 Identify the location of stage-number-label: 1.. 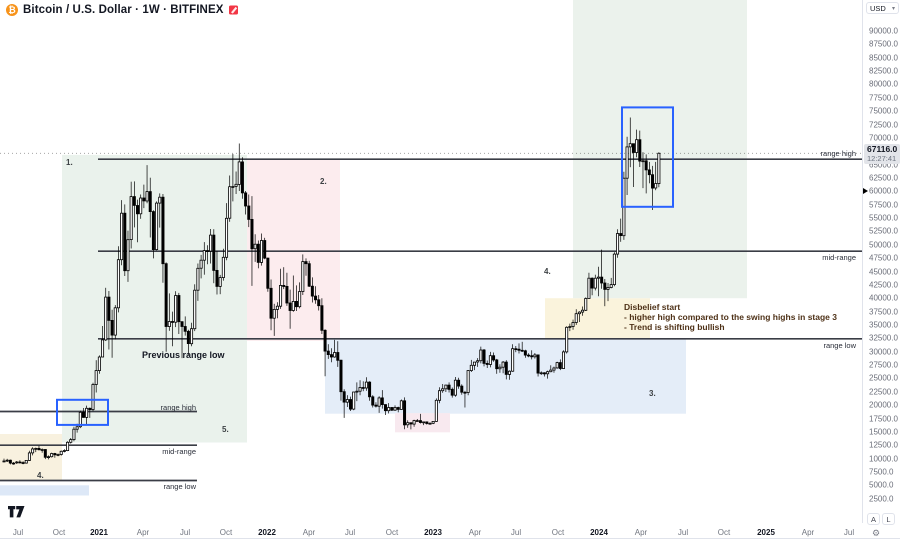
(69, 162).